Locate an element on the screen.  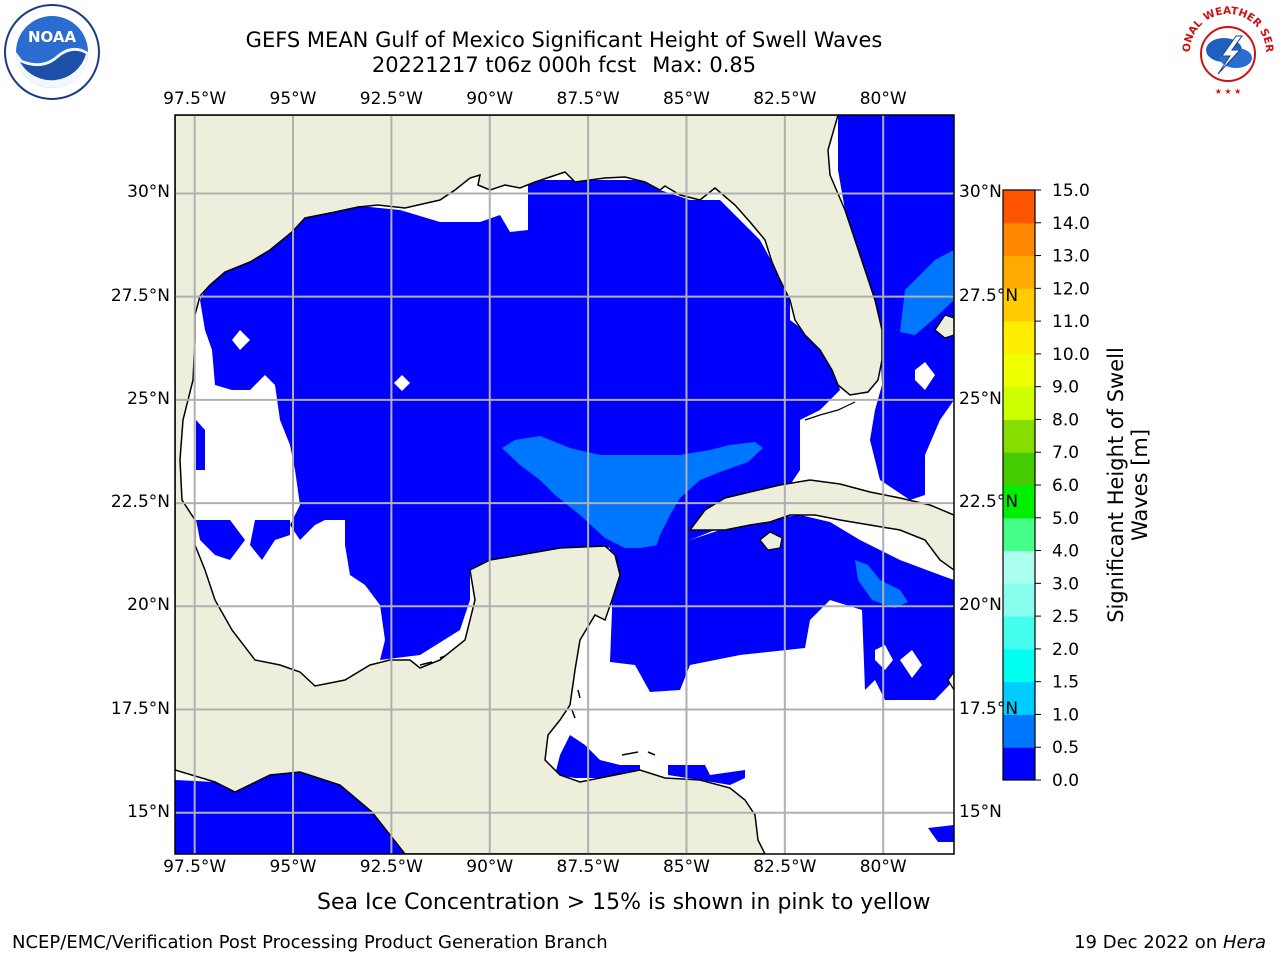
colorbar-label: Significant Height of Swell Waves [m] is located at coordinates (1128, 485).